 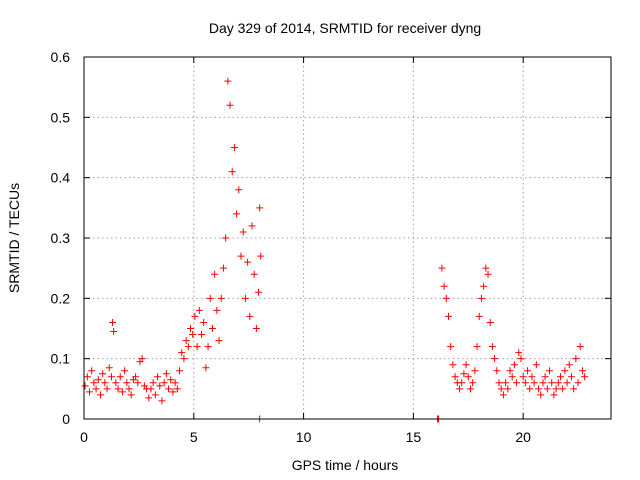 I want to click on y-tick-label: 0.2, so click(x=61, y=298).